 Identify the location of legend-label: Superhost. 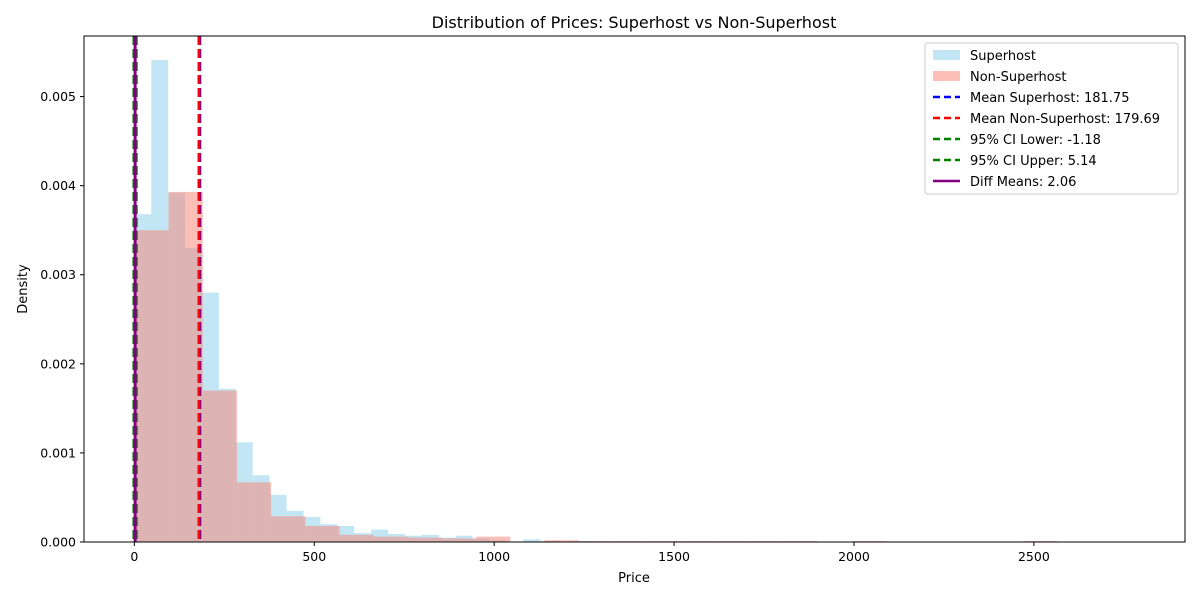
(1003, 56).